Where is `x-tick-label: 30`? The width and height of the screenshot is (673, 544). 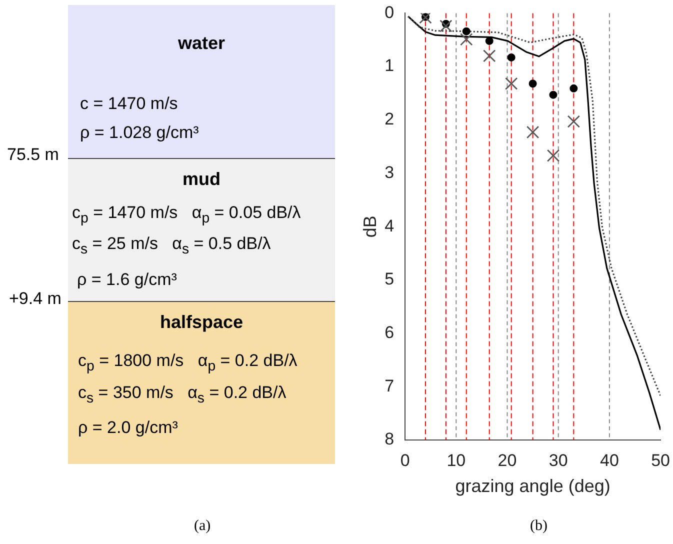
x-tick-label: 30 is located at coordinates (558, 460).